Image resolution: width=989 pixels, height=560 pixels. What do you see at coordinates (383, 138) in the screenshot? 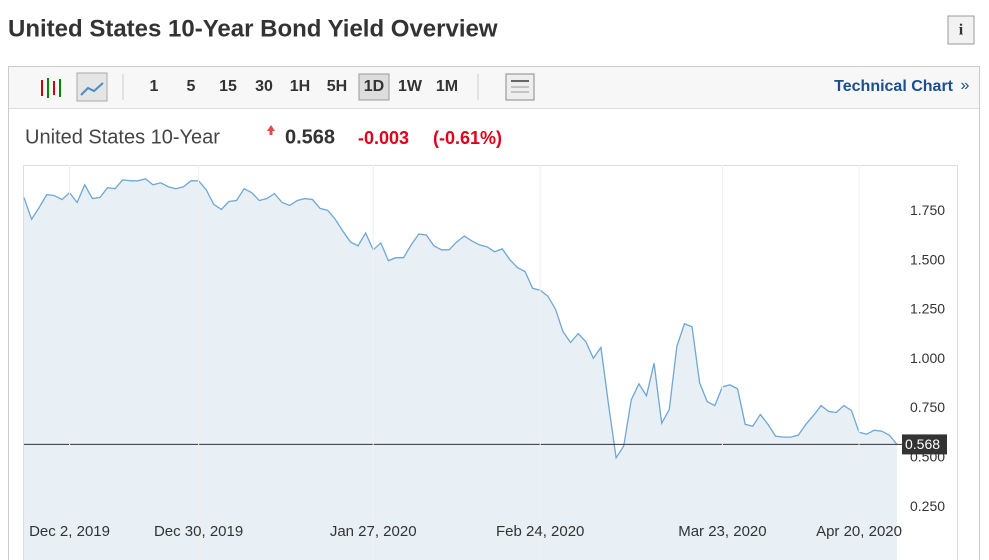
I see `quote-change: -0.003` at bounding box center [383, 138].